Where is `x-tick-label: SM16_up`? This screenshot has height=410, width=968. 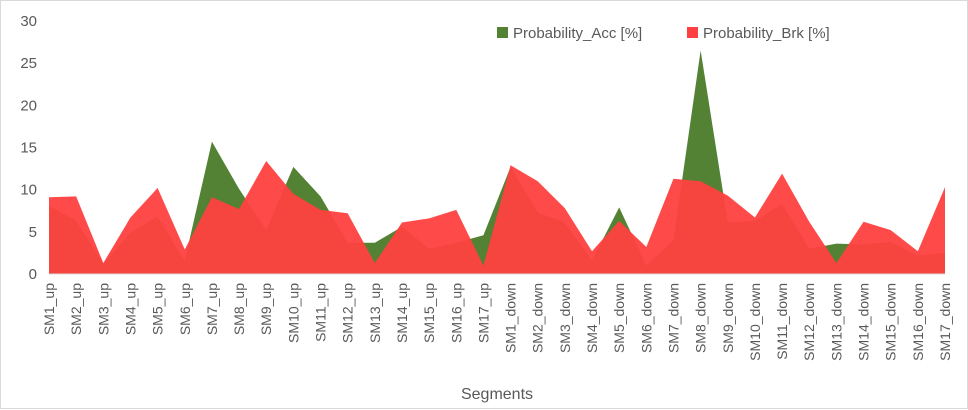 x-tick-label: SM16_up is located at coordinates (456, 313).